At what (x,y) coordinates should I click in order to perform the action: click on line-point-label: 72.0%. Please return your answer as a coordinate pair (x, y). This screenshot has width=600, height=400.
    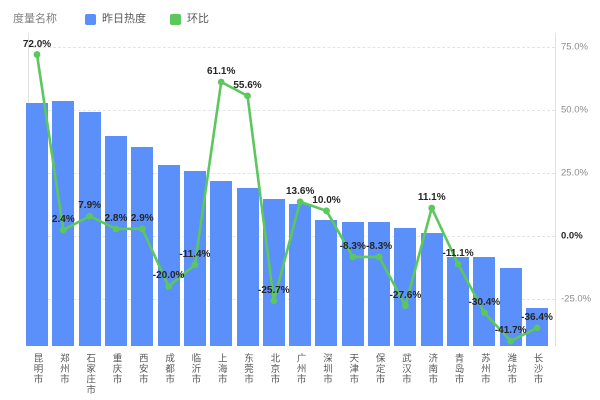
    Looking at the image, I should click on (37, 44).